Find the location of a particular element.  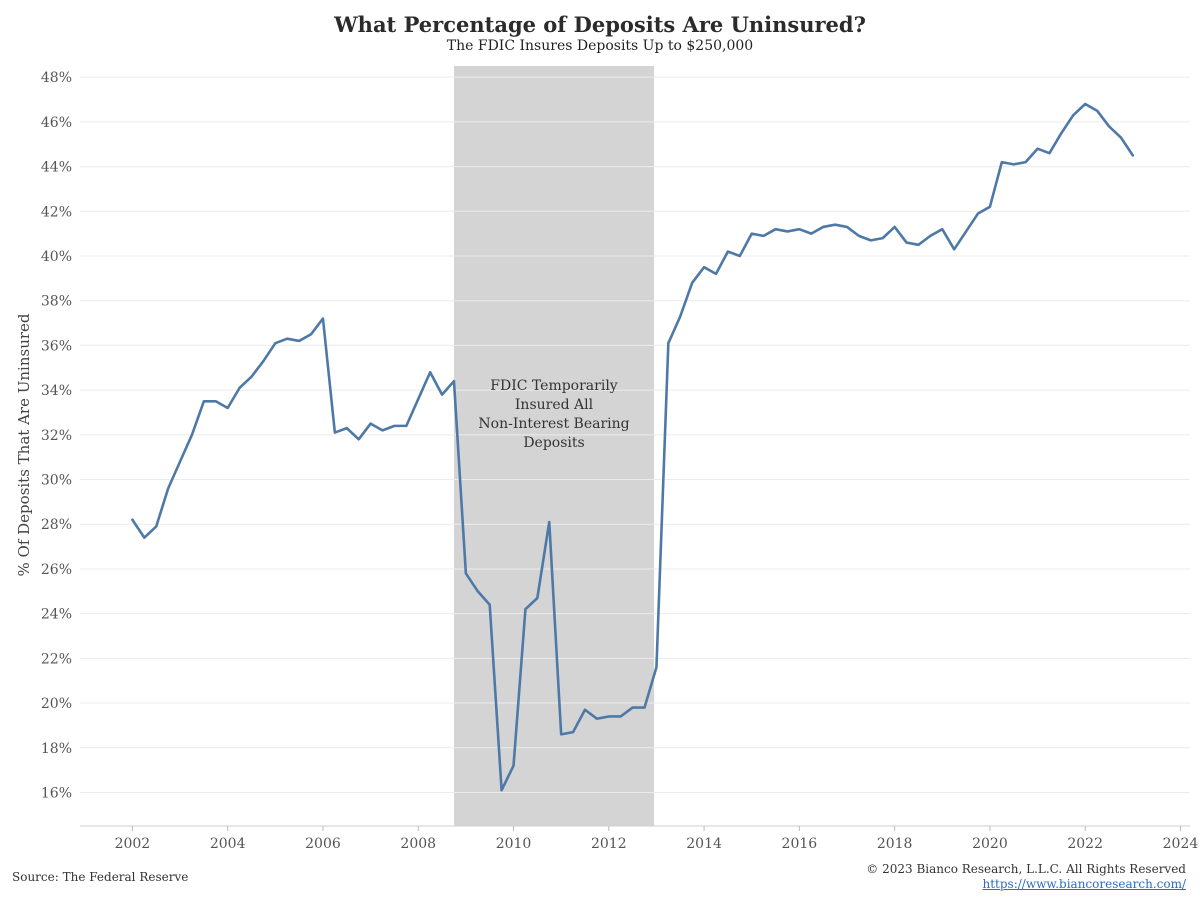

x-tick-label: 2006 is located at coordinates (323, 844).